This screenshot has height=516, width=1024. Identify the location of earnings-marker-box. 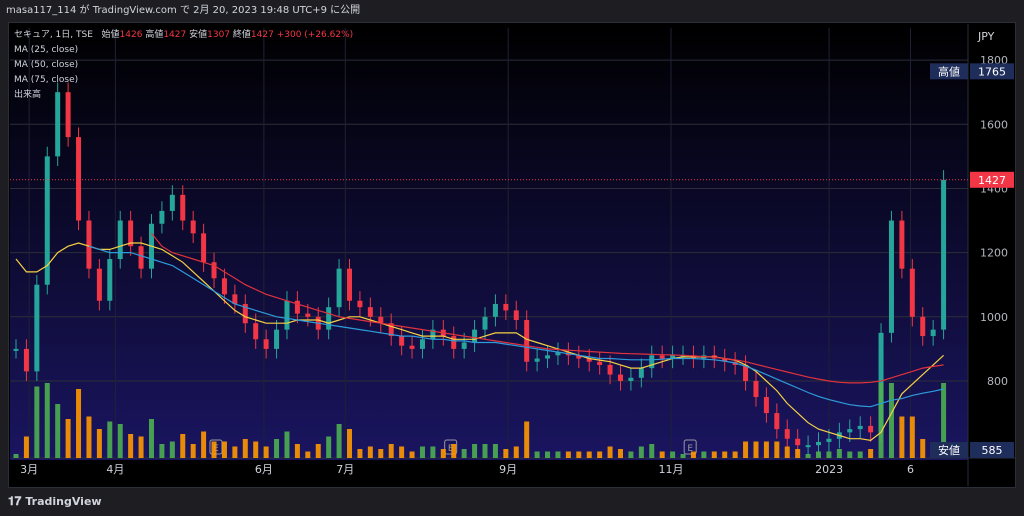
(690, 447).